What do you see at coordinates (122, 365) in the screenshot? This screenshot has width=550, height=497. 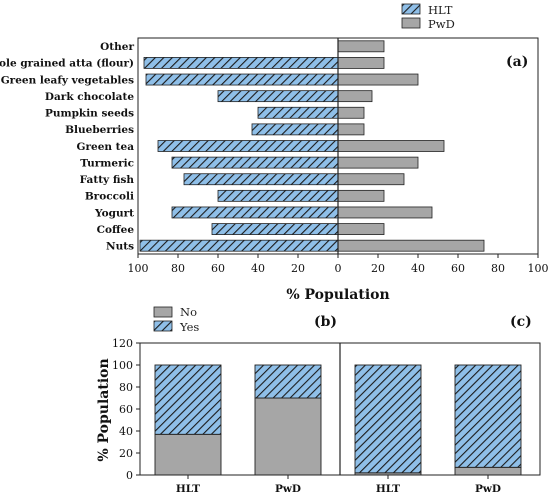 I see `y-tick-label: 100` at bounding box center [122, 365].